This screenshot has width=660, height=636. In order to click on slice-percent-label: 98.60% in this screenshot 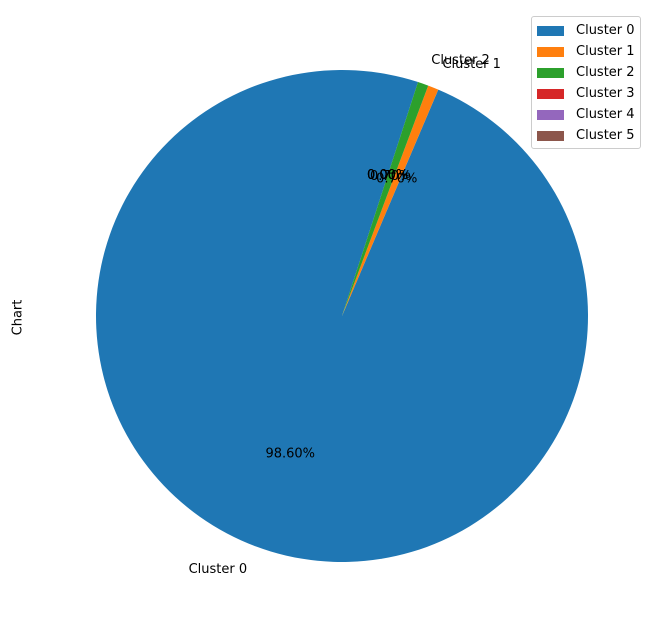, I will do `click(290, 454)`.